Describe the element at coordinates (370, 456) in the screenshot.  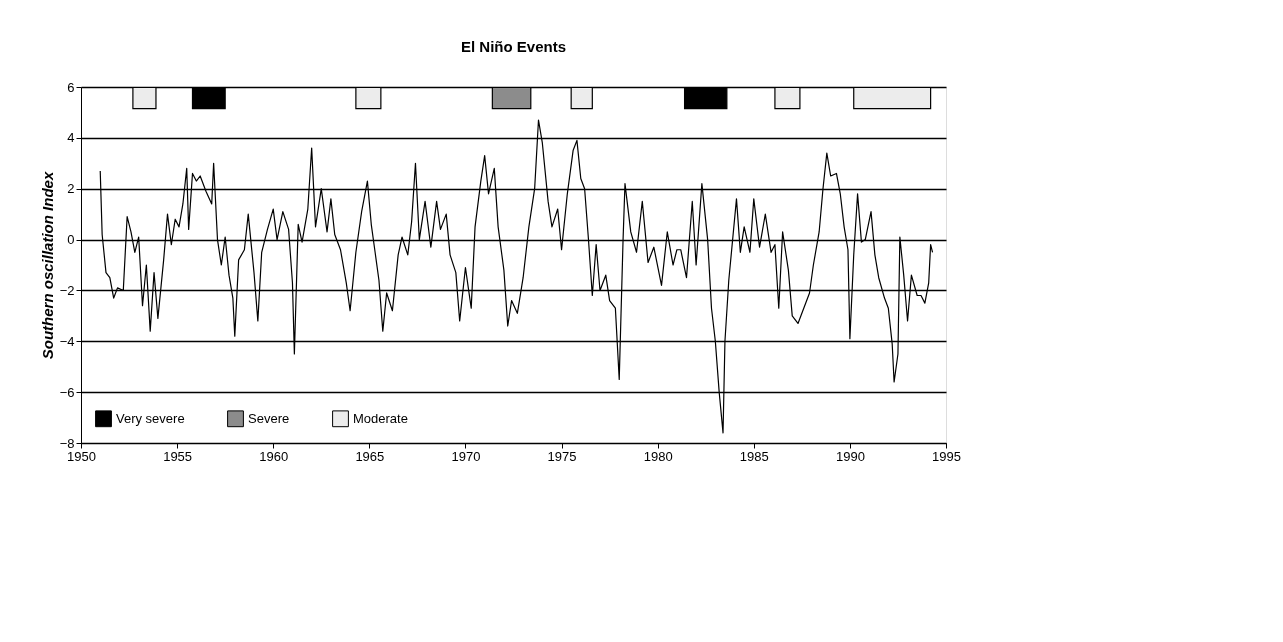
I see `x-tick-label: 1965` at that location.